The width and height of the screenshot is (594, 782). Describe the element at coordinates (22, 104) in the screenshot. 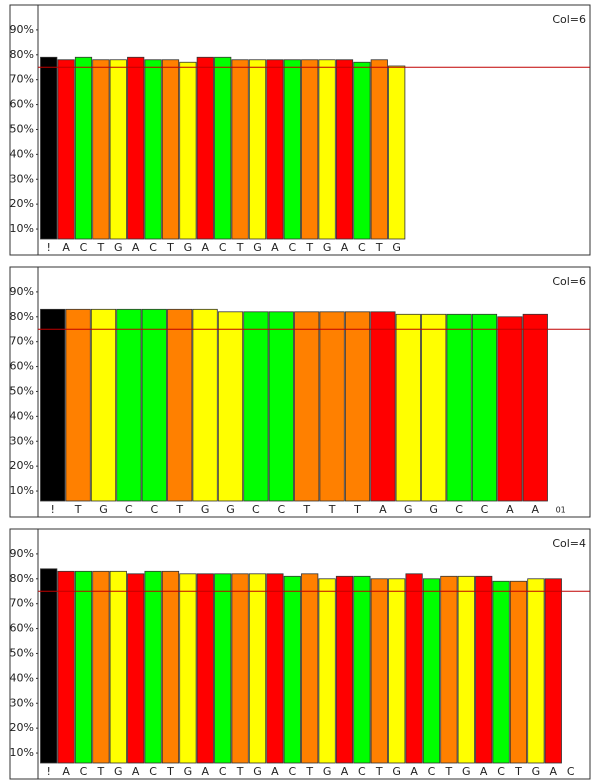

I see `y-tick-label: 60%` at that location.